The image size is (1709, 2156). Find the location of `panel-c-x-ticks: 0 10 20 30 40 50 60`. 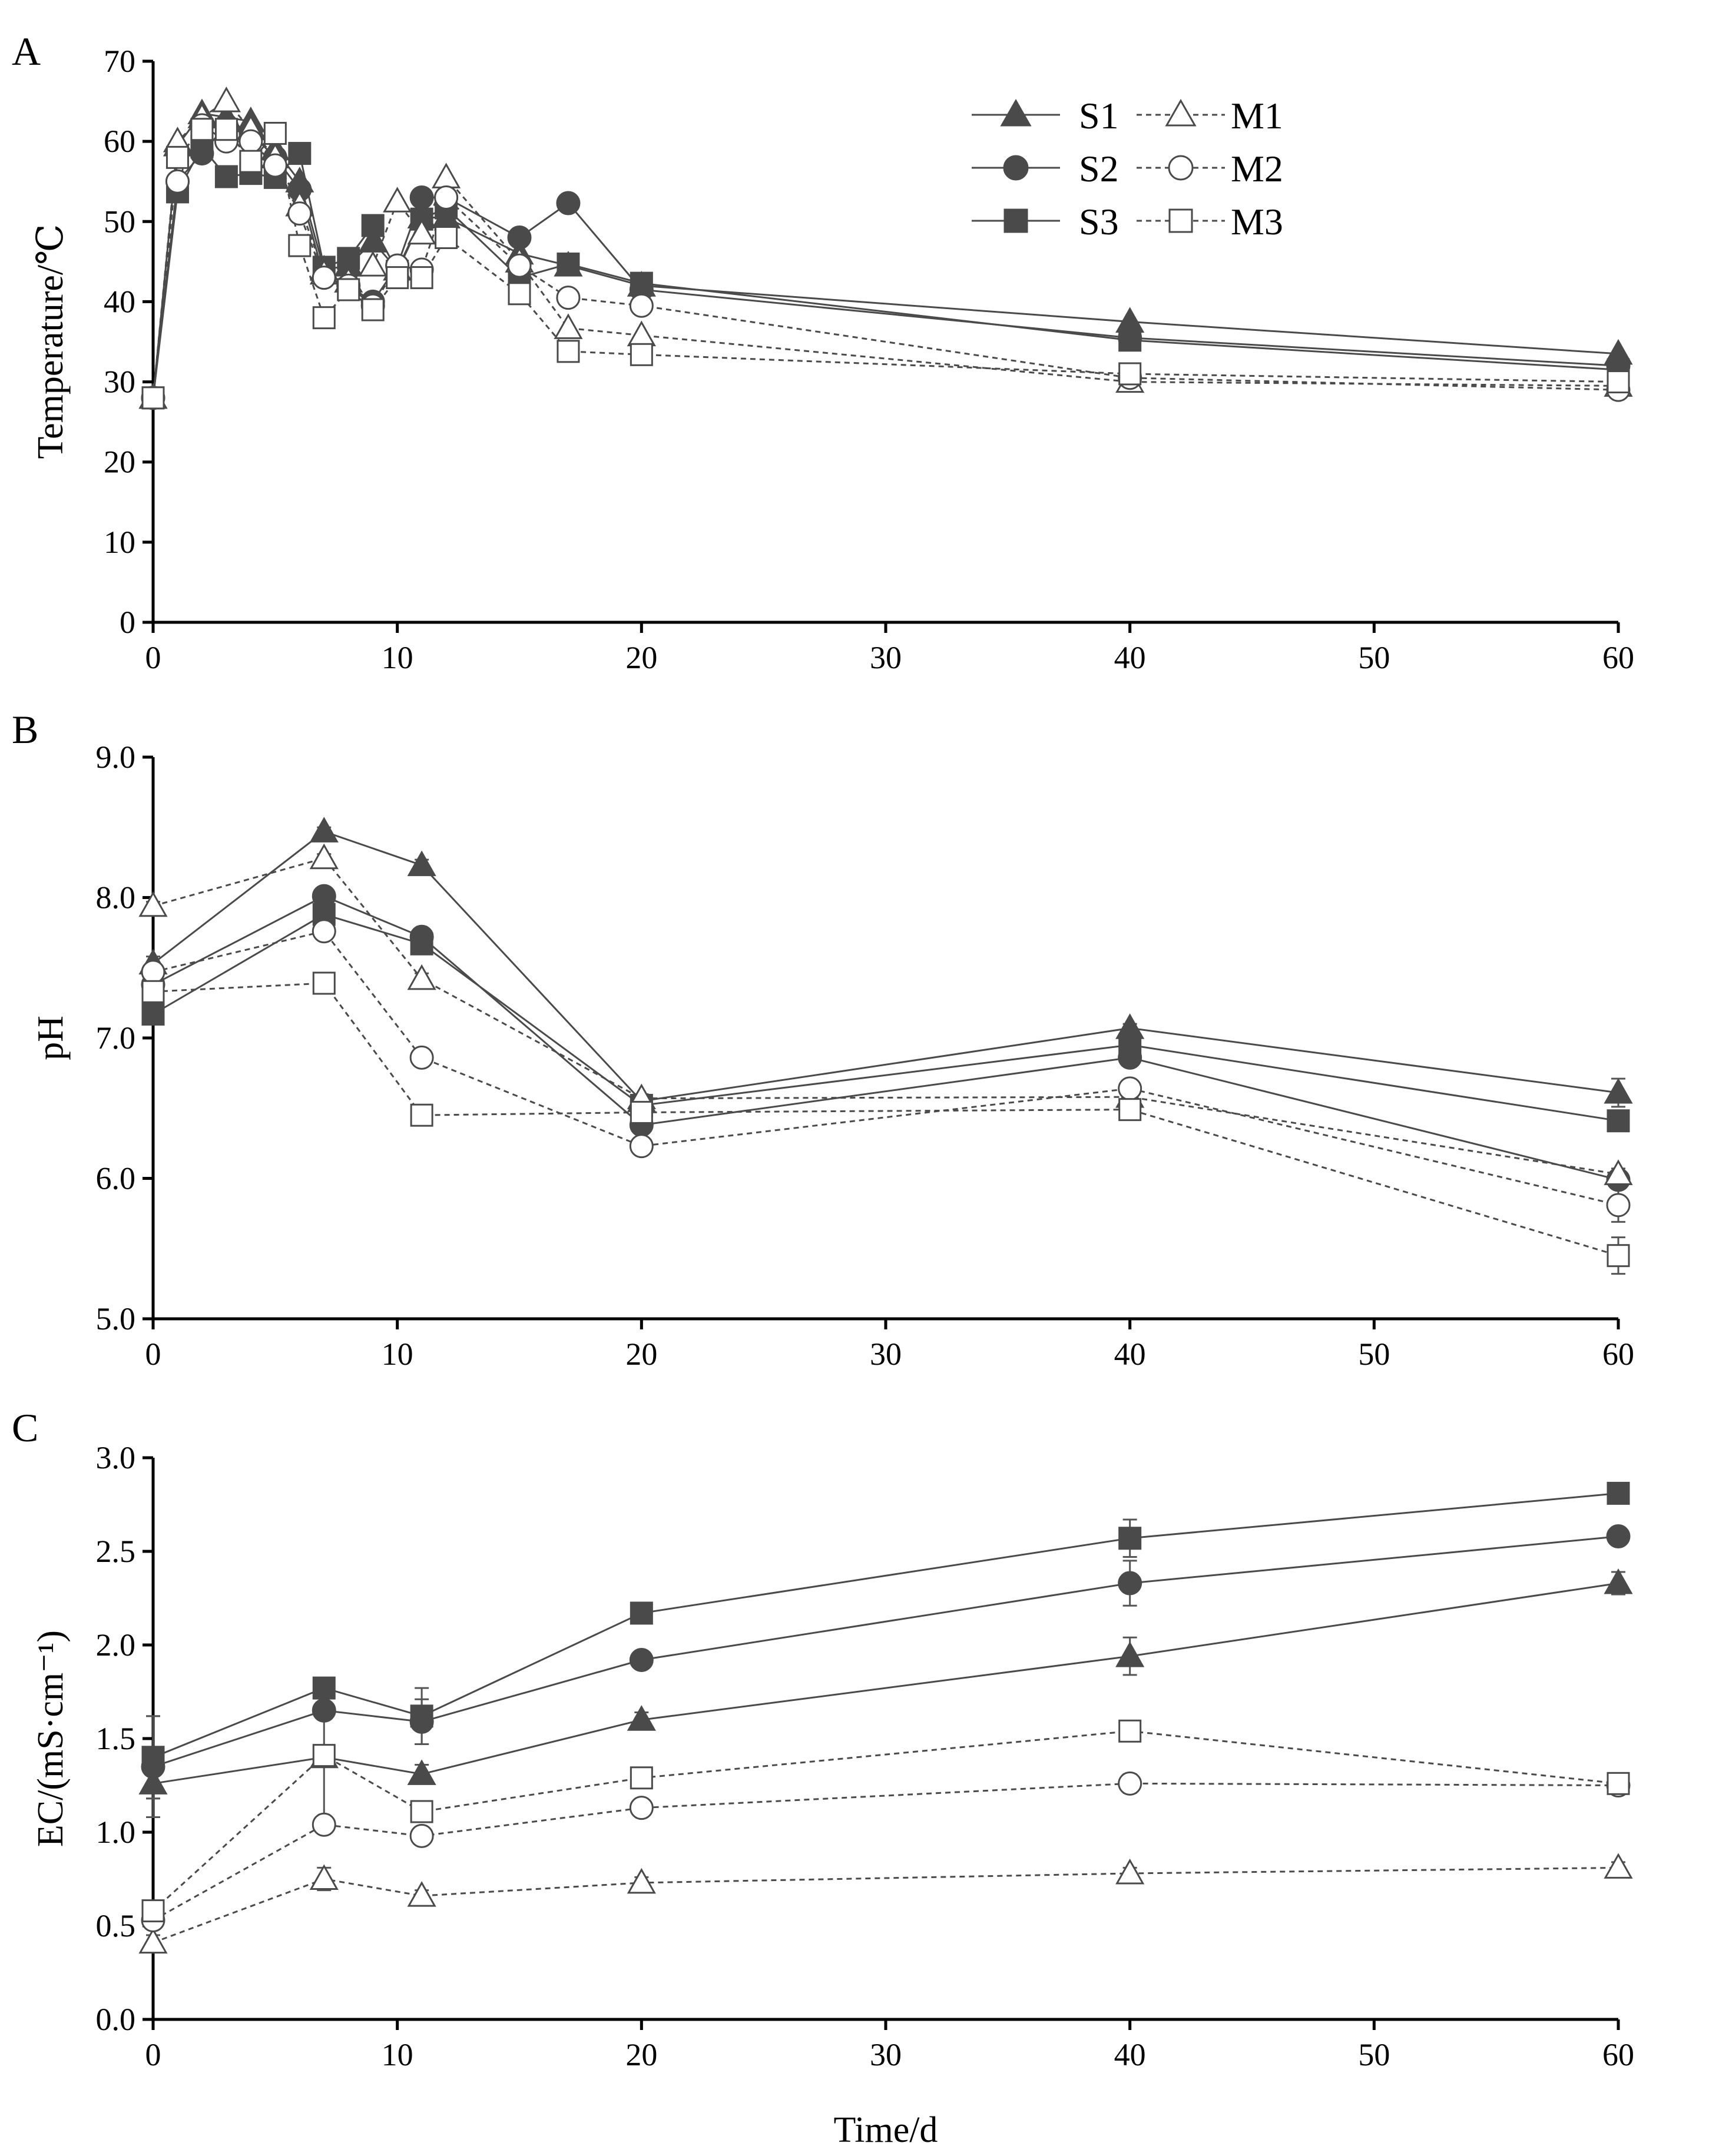

panel-c-x-ticks: 0 10 20 30 40 50 60 is located at coordinates (890, 2045).